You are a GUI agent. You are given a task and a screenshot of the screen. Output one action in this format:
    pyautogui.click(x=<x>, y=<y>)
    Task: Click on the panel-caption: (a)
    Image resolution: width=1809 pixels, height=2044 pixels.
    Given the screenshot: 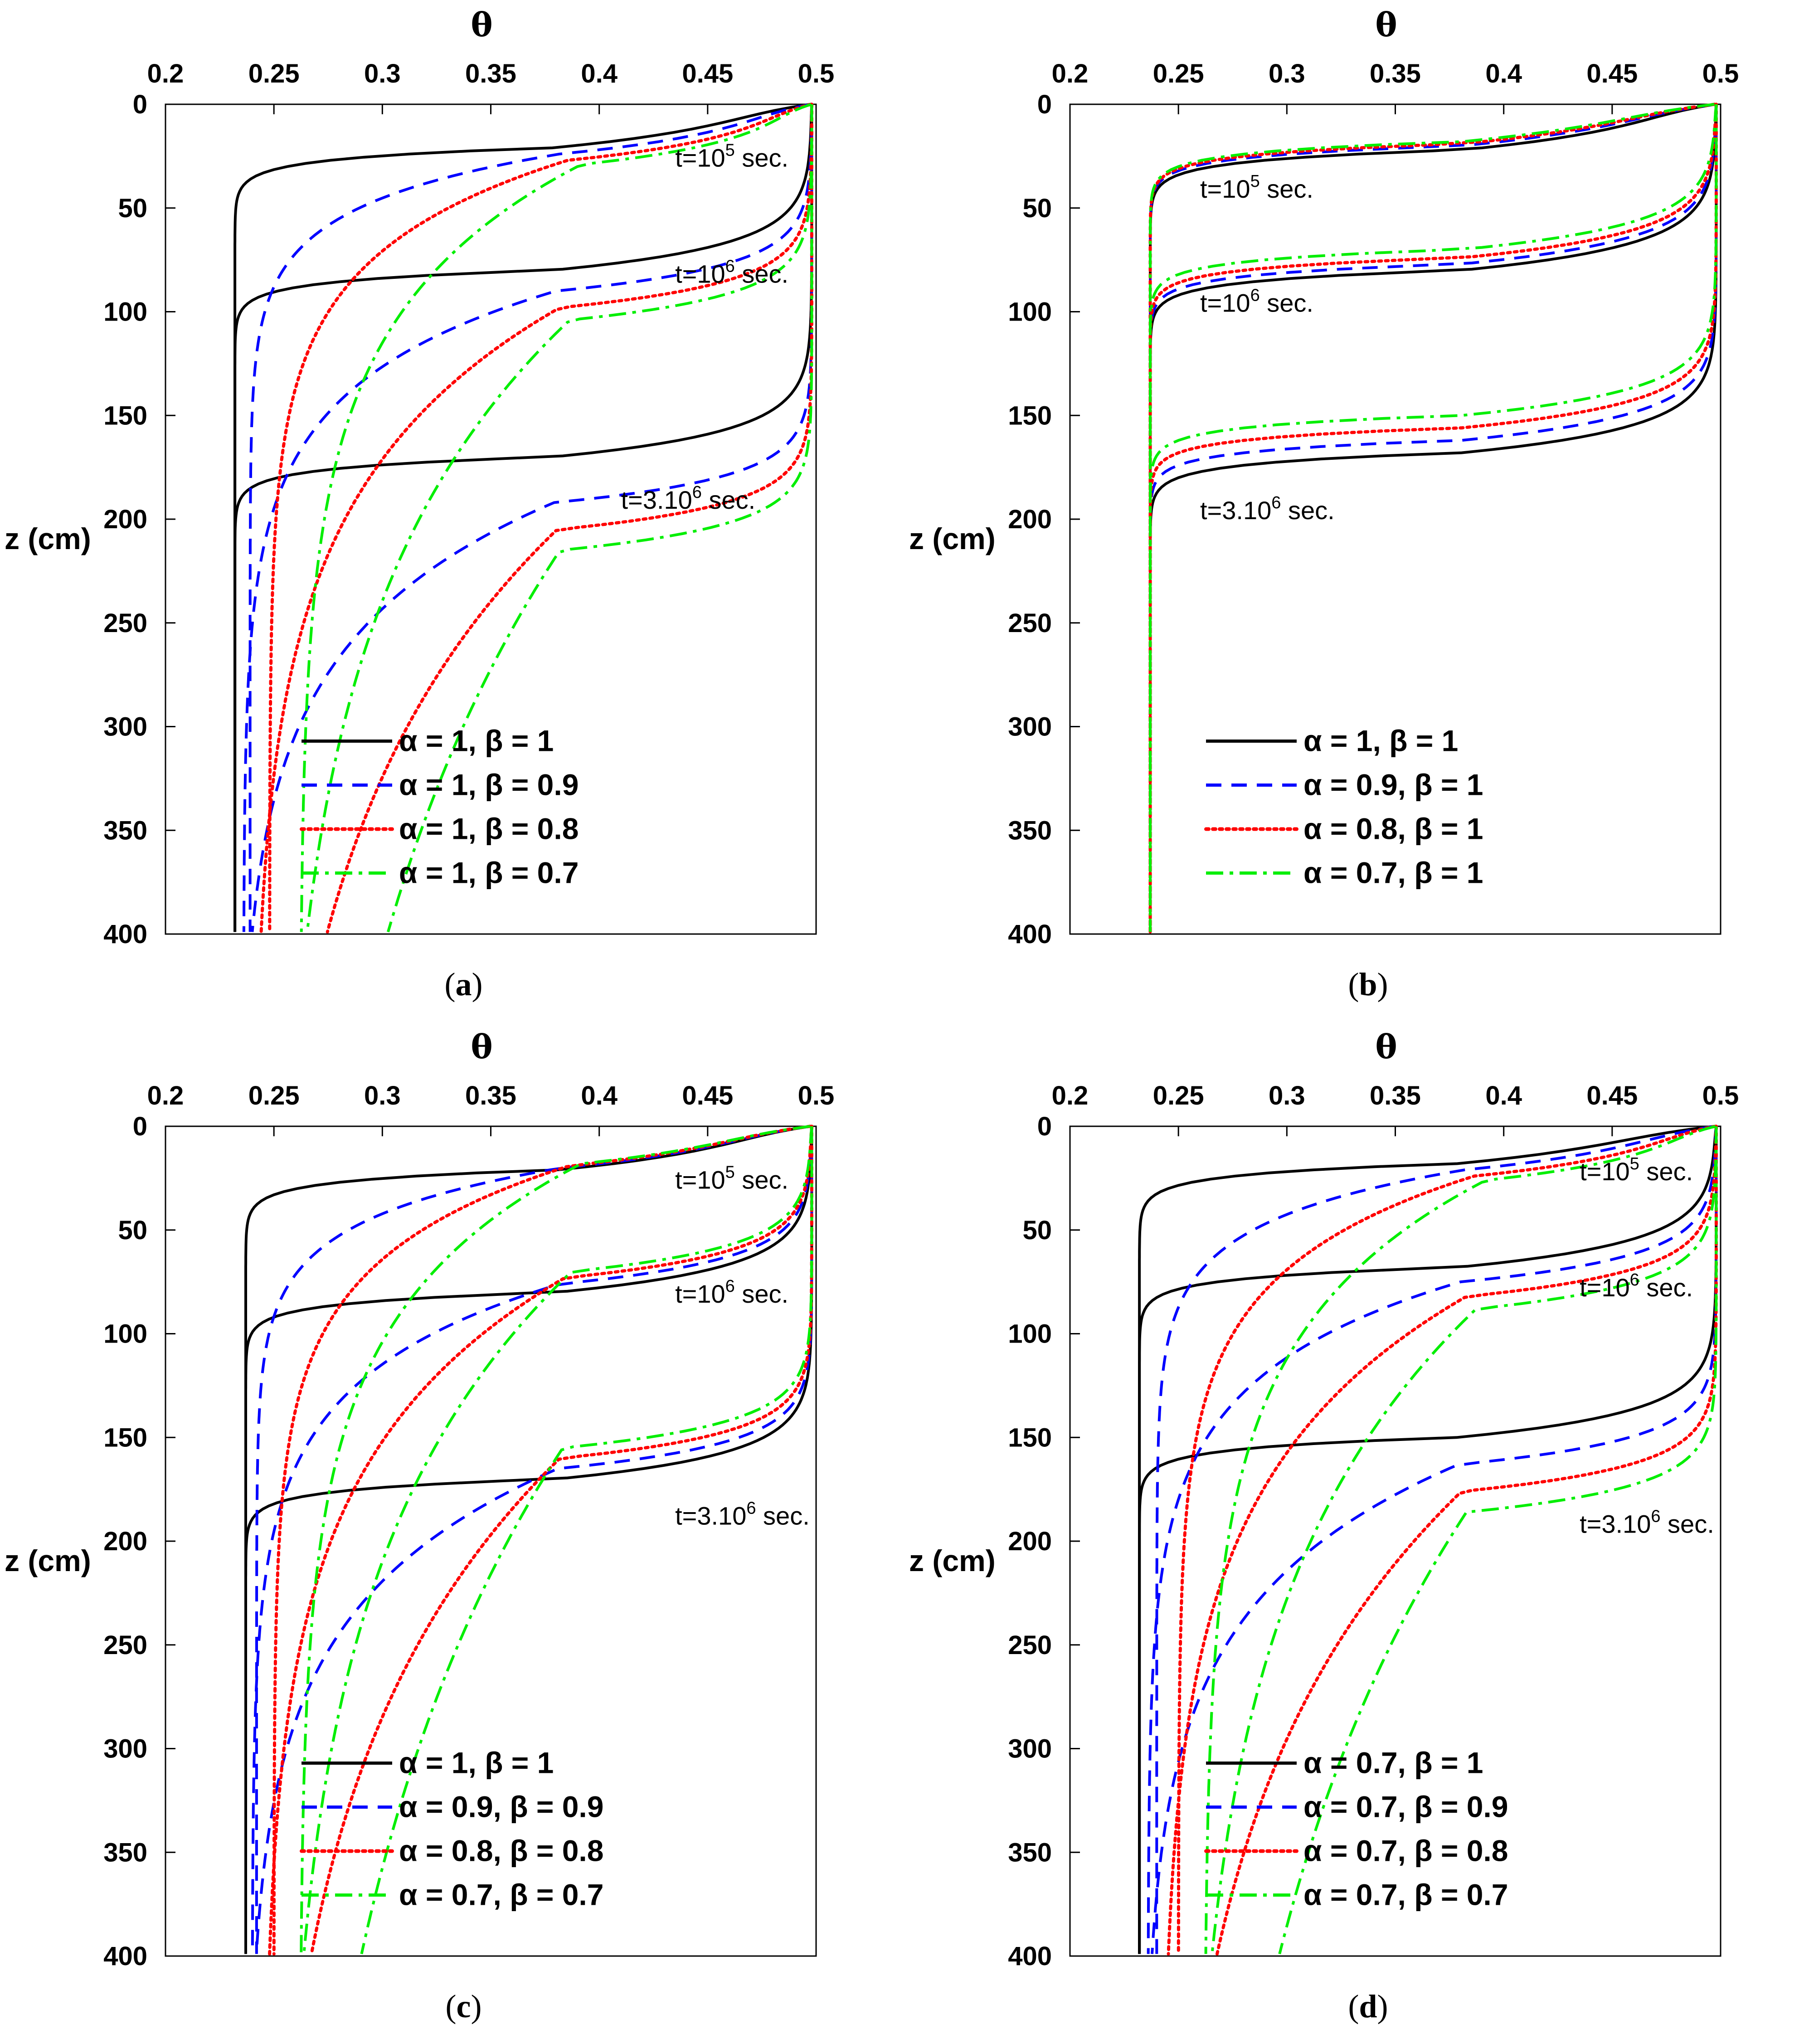 What is the action you would take?
    pyautogui.click(x=464, y=984)
    